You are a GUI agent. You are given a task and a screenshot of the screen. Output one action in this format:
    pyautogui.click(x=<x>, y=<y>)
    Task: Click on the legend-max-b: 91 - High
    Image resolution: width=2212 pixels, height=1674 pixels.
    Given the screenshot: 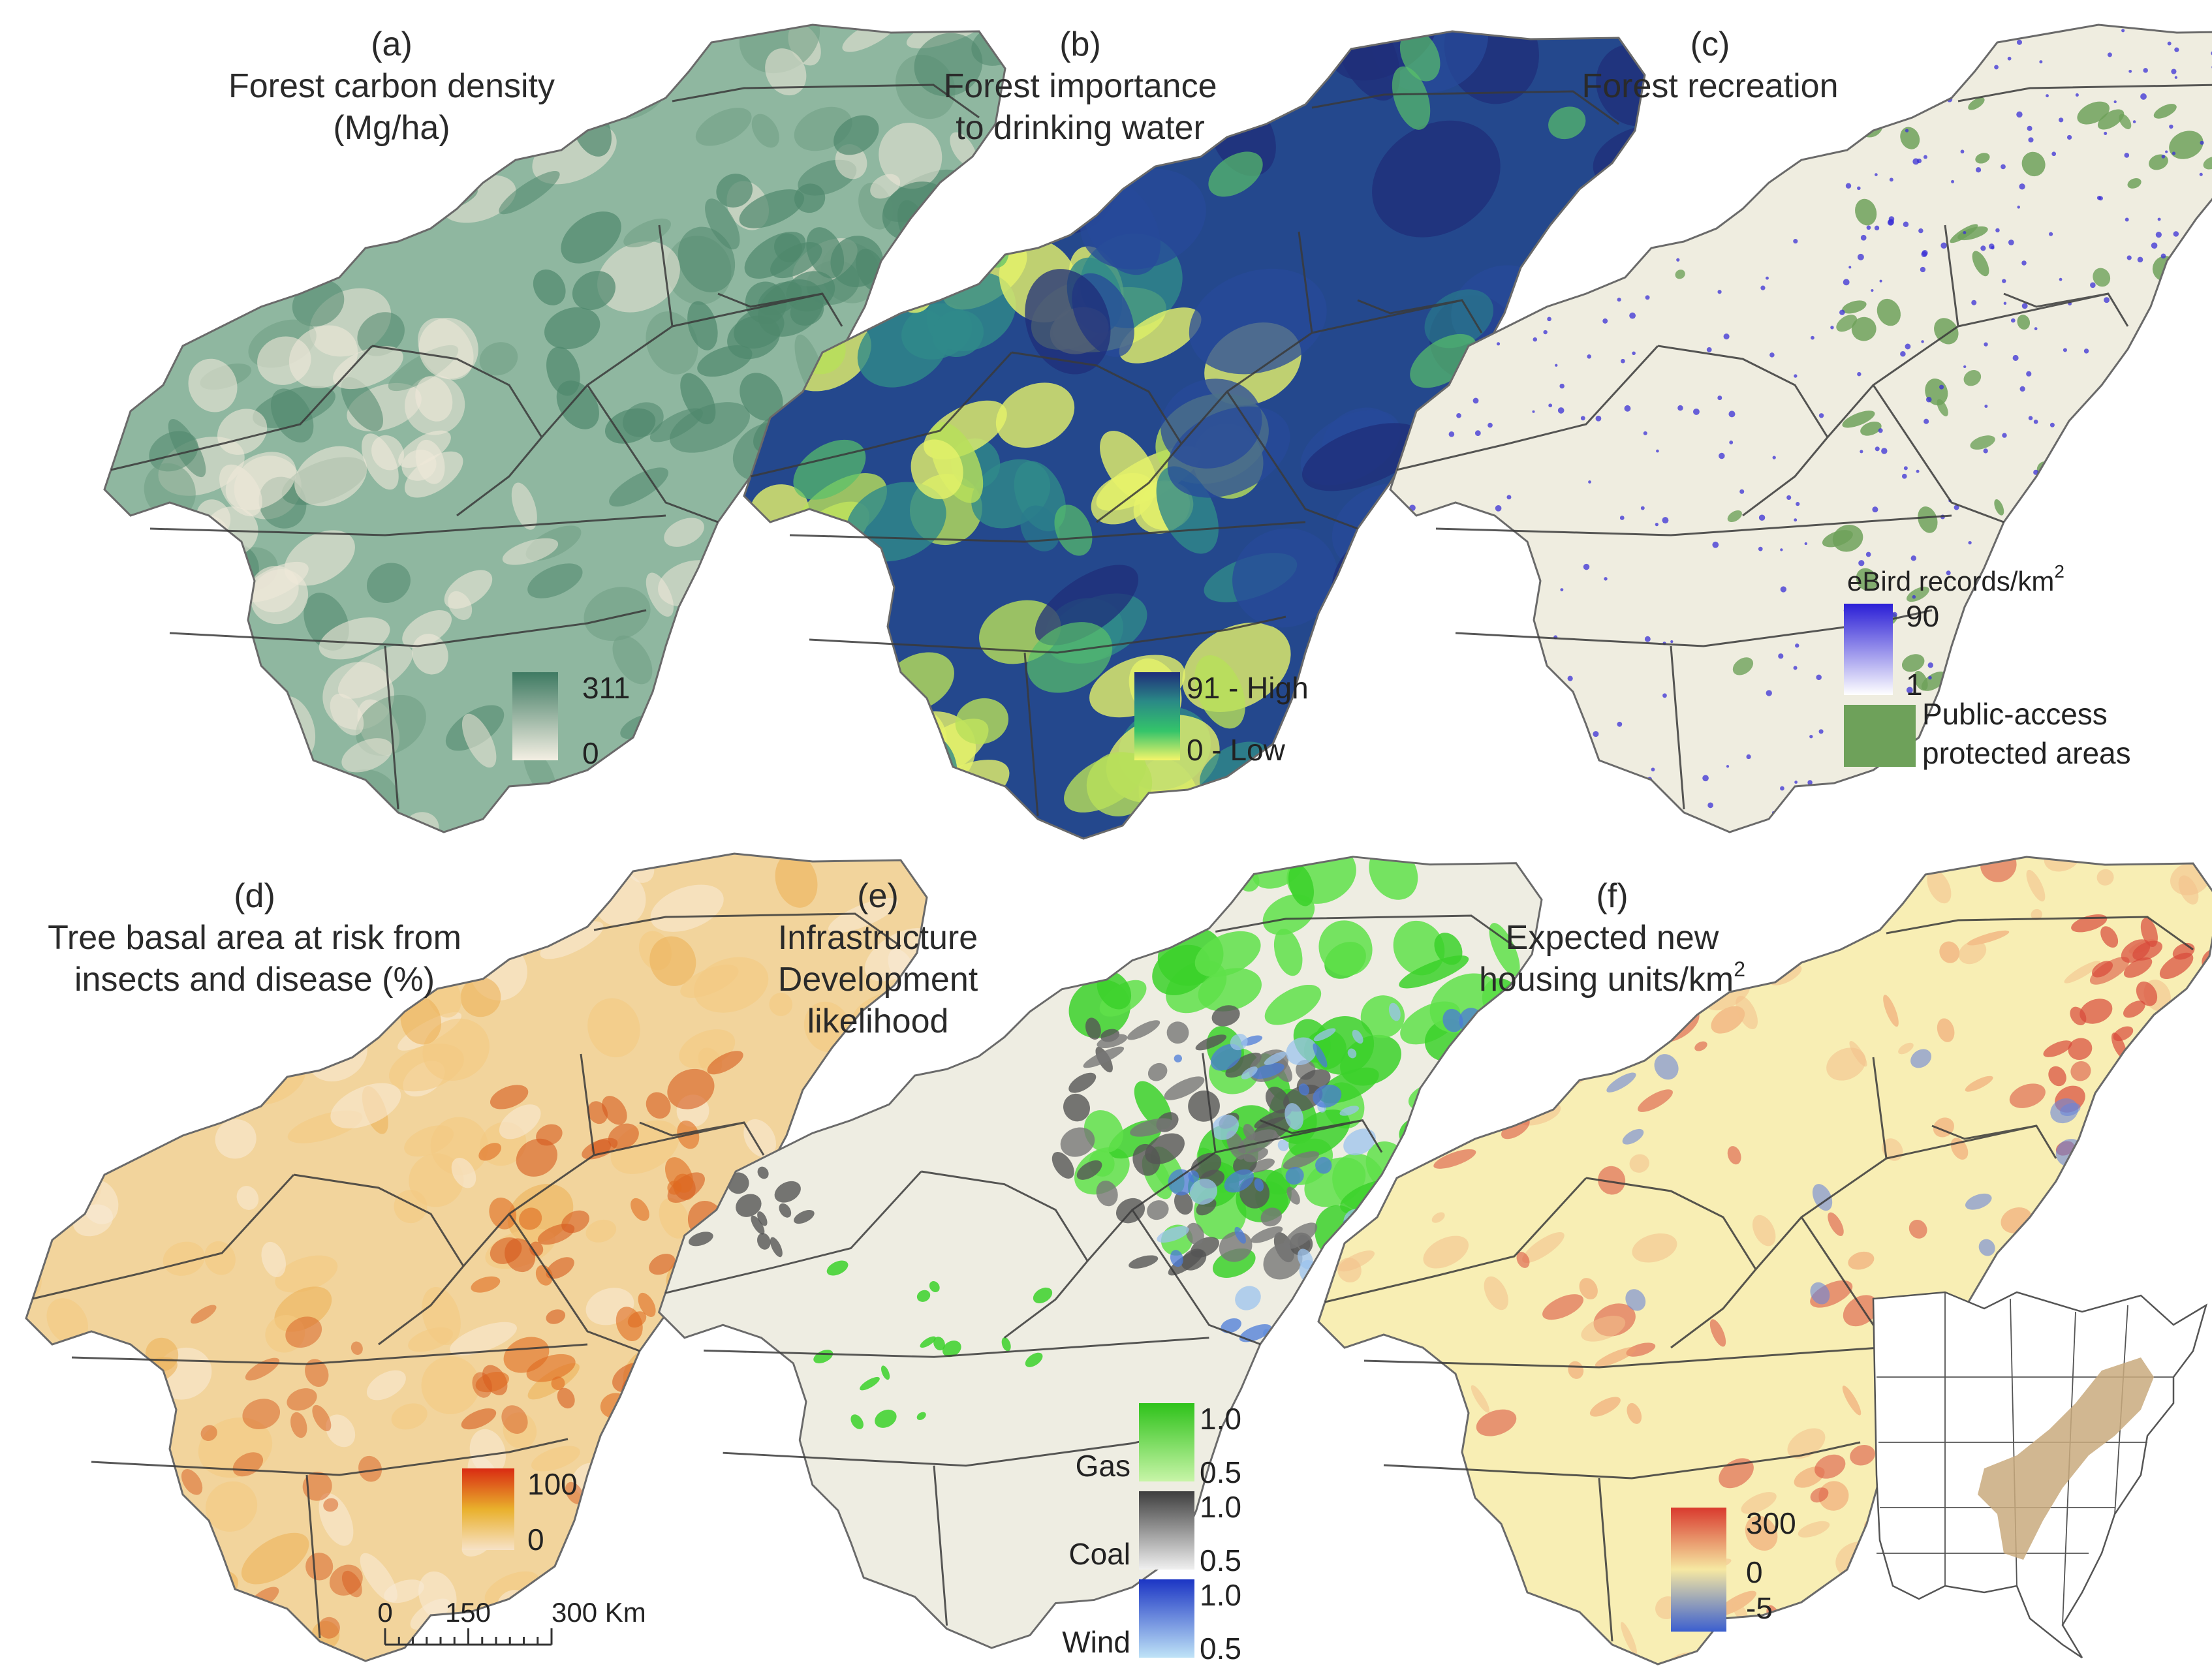 What is the action you would take?
    pyautogui.click(x=1248, y=688)
    